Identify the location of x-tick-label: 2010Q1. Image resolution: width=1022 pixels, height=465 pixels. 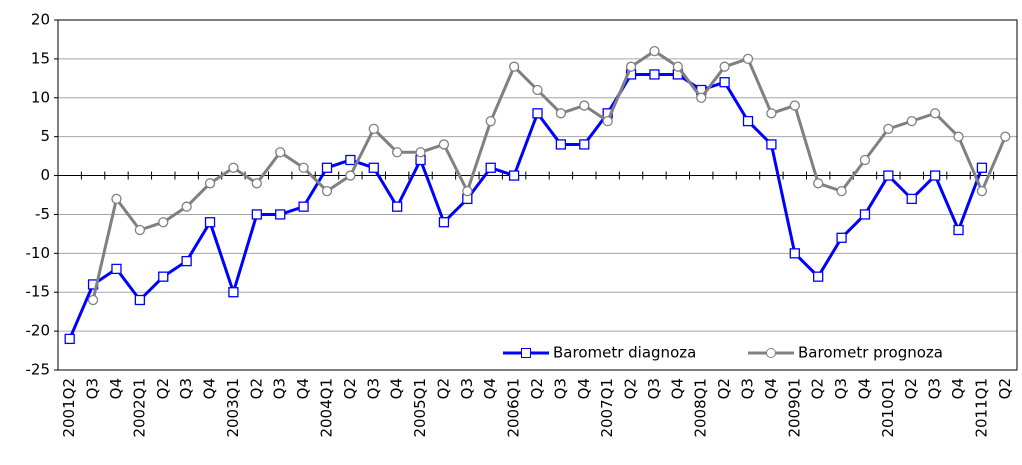
(888, 408).